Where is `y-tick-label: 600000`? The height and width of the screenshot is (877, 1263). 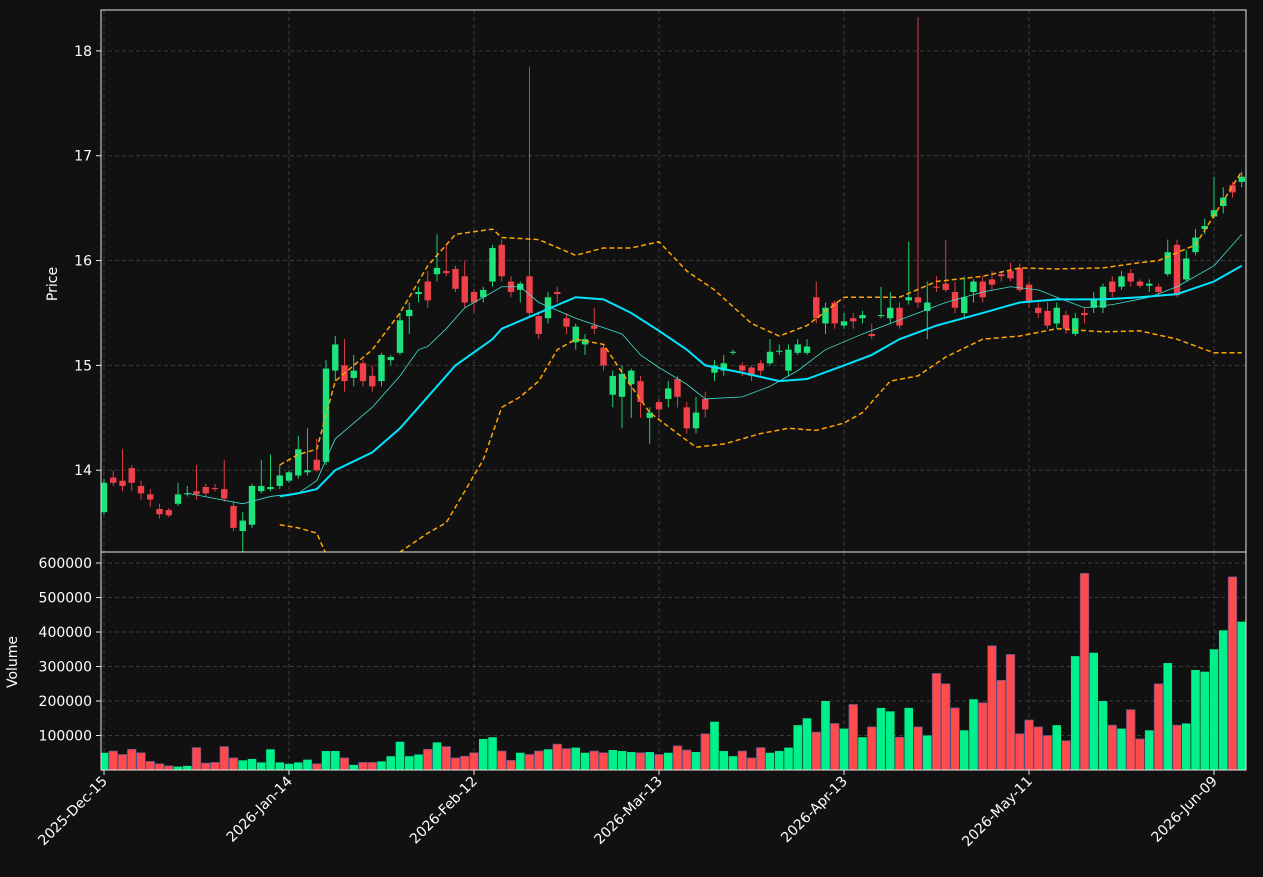
y-tick-label: 600000 is located at coordinates (65, 564).